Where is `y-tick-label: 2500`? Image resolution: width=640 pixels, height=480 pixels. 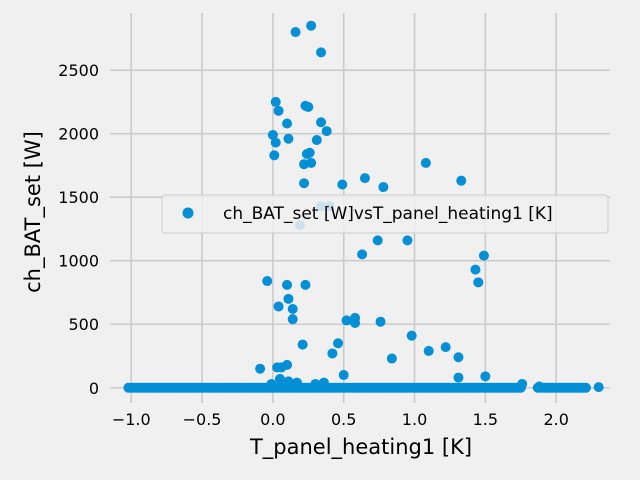 y-tick-label: 2500 is located at coordinates (78, 70).